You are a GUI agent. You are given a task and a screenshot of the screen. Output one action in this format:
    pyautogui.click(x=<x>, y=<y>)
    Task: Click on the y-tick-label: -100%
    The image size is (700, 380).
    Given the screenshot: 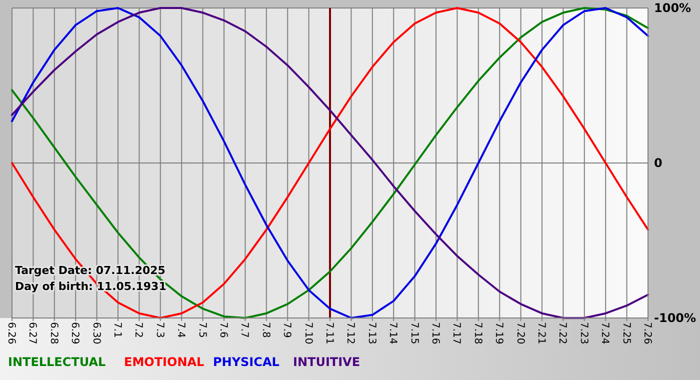 What is the action you would take?
    pyautogui.click(x=675, y=318)
    